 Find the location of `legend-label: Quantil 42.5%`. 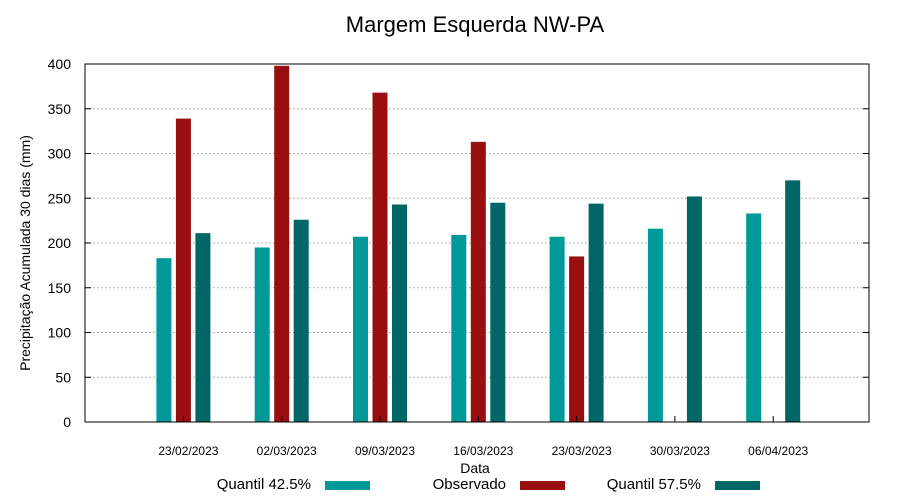

legend-label: Quantil 42.5% is located at coordinates (264, 484).